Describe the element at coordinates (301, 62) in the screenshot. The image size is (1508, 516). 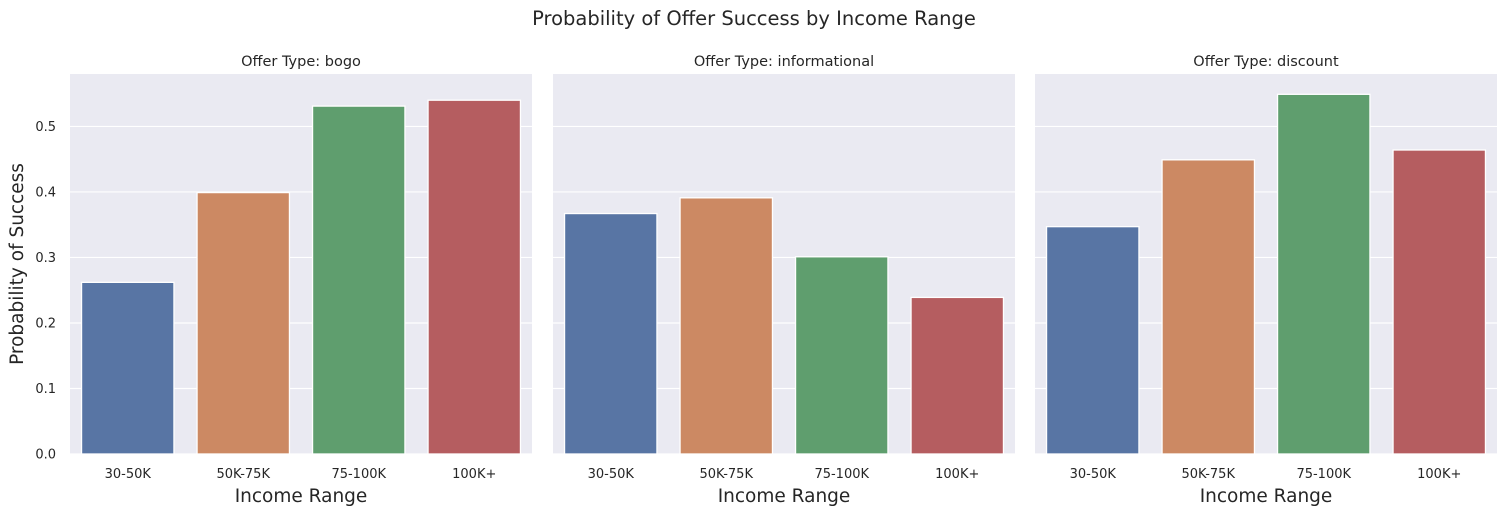
I see `panel-title: Offer Type: bogo` at that location.